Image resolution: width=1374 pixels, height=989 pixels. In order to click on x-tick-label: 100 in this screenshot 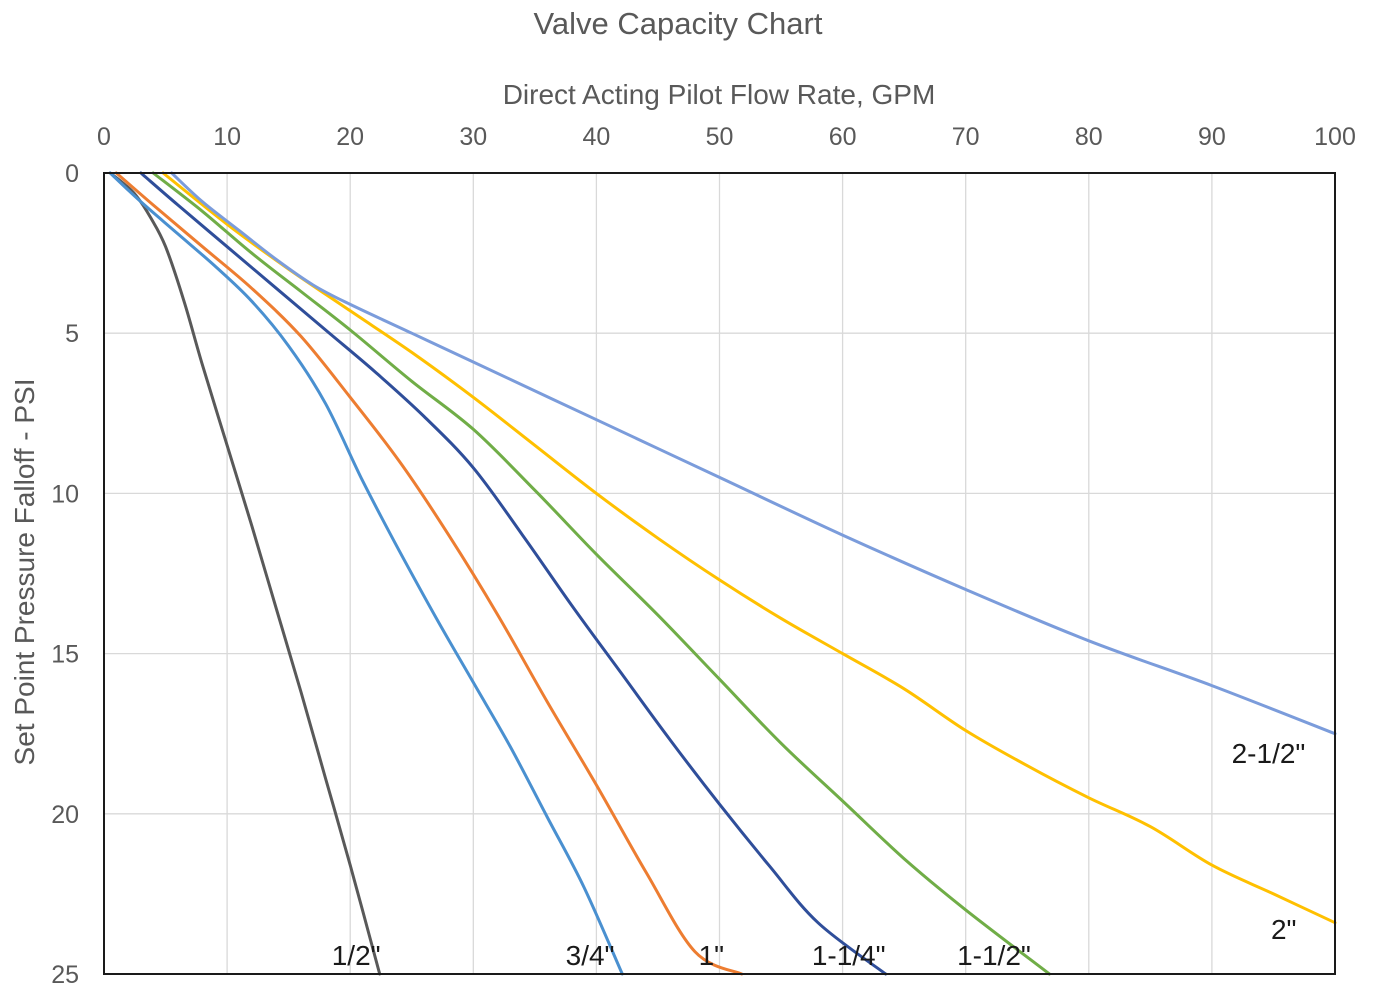, I will do `click(1335, 137)`.